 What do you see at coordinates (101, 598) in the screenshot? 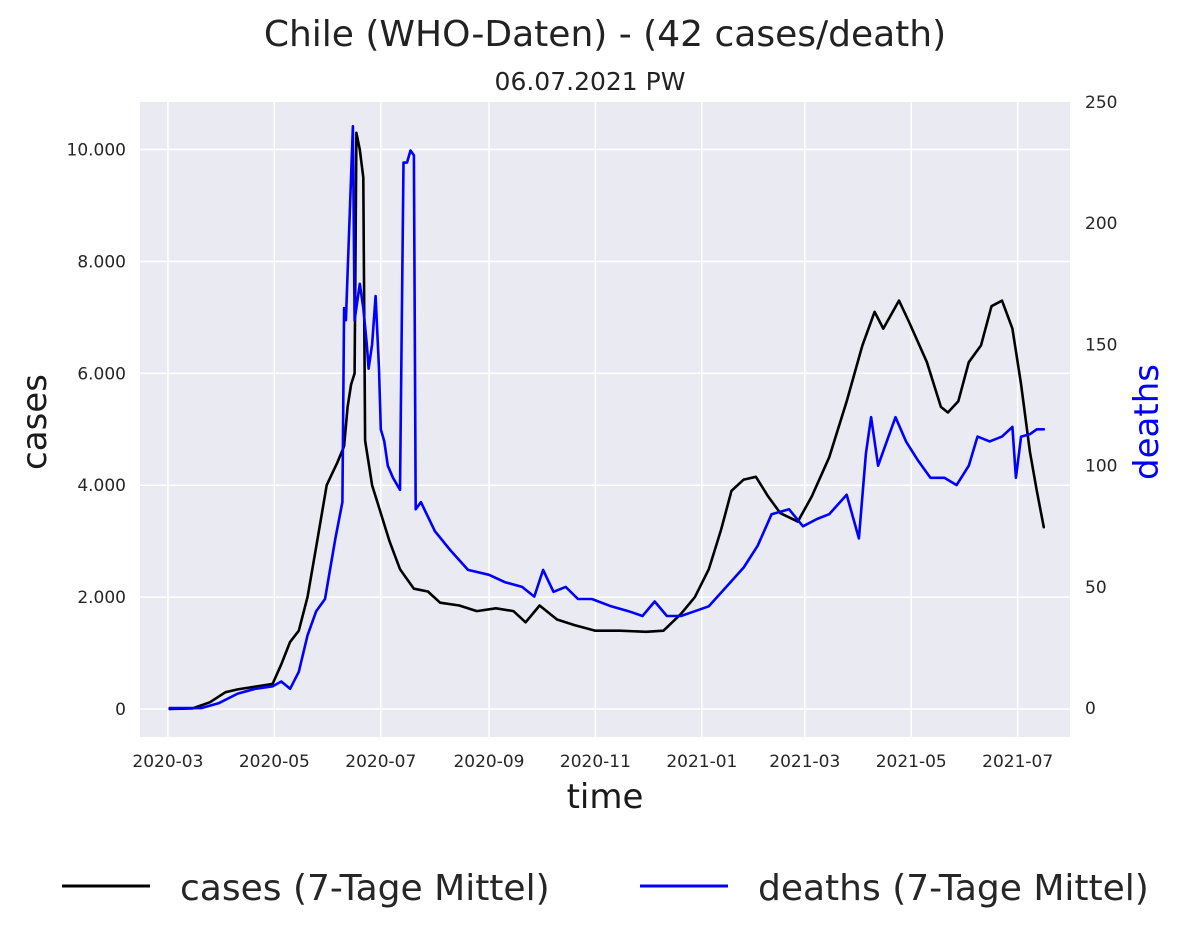
I see `y-tick-label-left: 2.000` at bounding box center [101, 598].